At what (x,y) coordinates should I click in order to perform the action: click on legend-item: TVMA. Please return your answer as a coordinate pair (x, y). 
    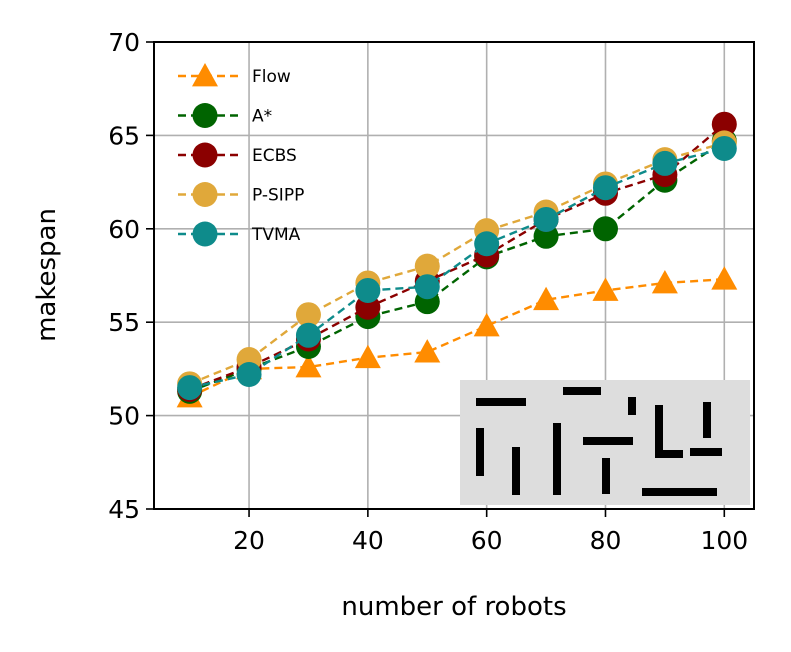
    Looking at the image, I should click on (239, 234).